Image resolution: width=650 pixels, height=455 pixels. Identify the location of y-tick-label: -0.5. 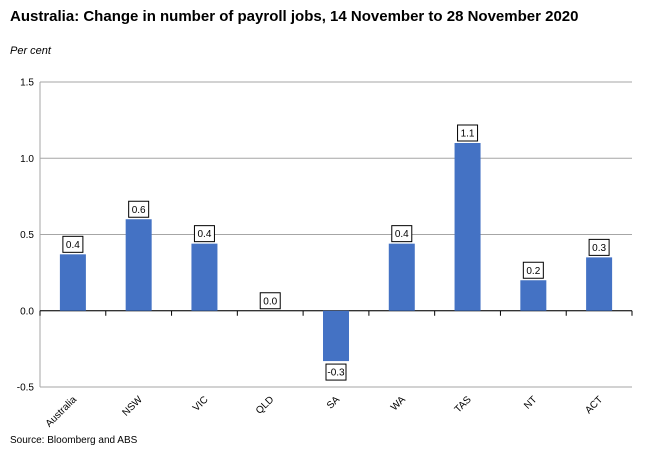
(26, 388).